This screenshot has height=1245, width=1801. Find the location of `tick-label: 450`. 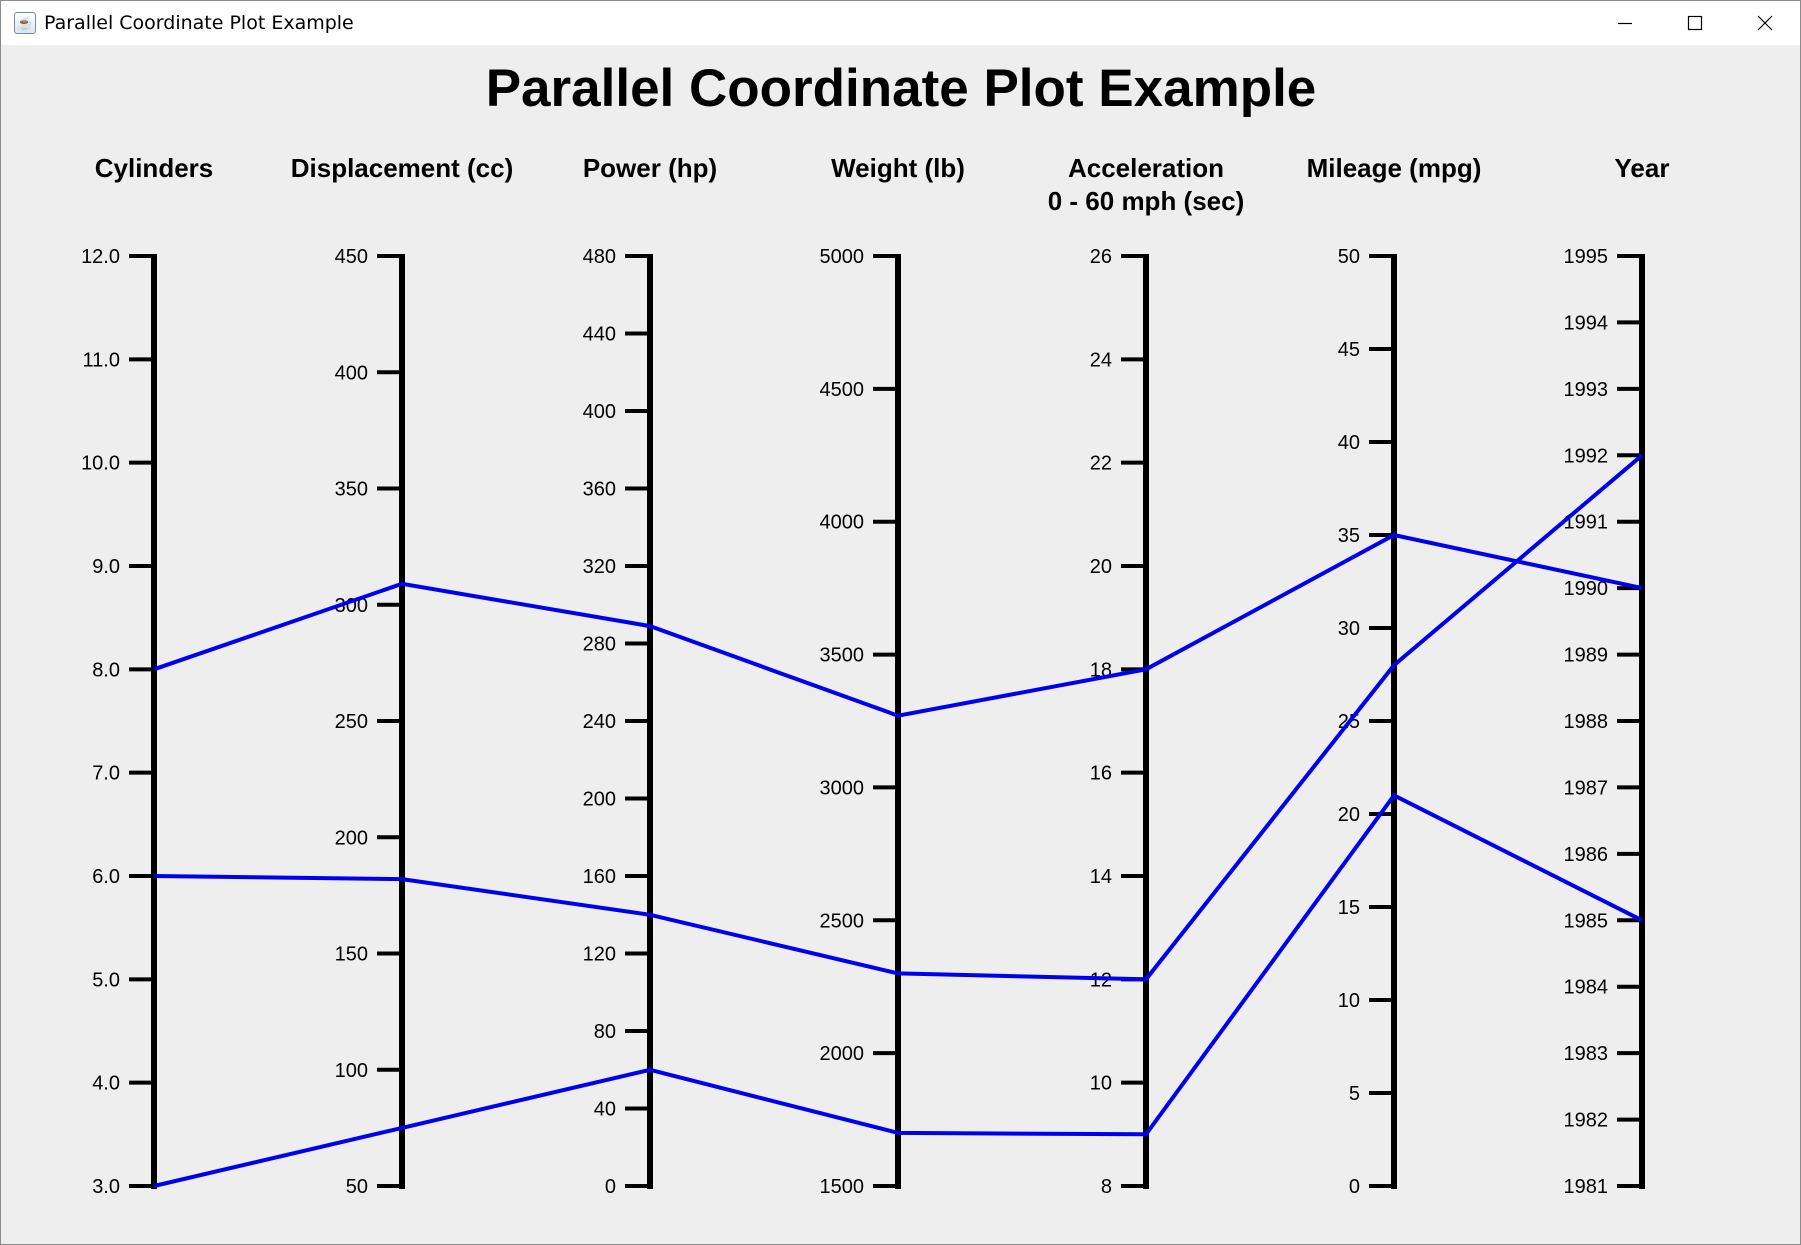

tick-label: 450 is located at coordinates (351, 257).